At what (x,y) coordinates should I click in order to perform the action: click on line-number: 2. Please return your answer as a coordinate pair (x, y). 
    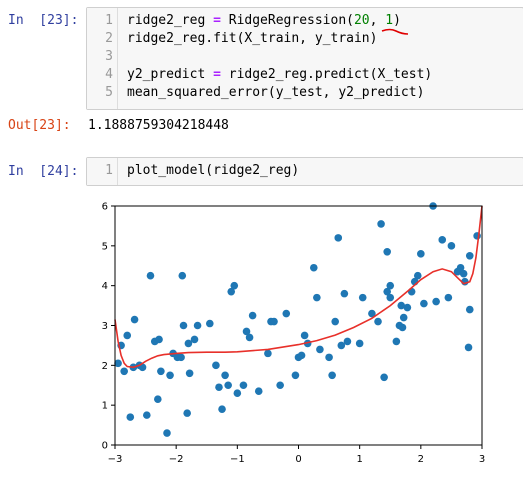
    Looking at the image, I should click on (109, 38).